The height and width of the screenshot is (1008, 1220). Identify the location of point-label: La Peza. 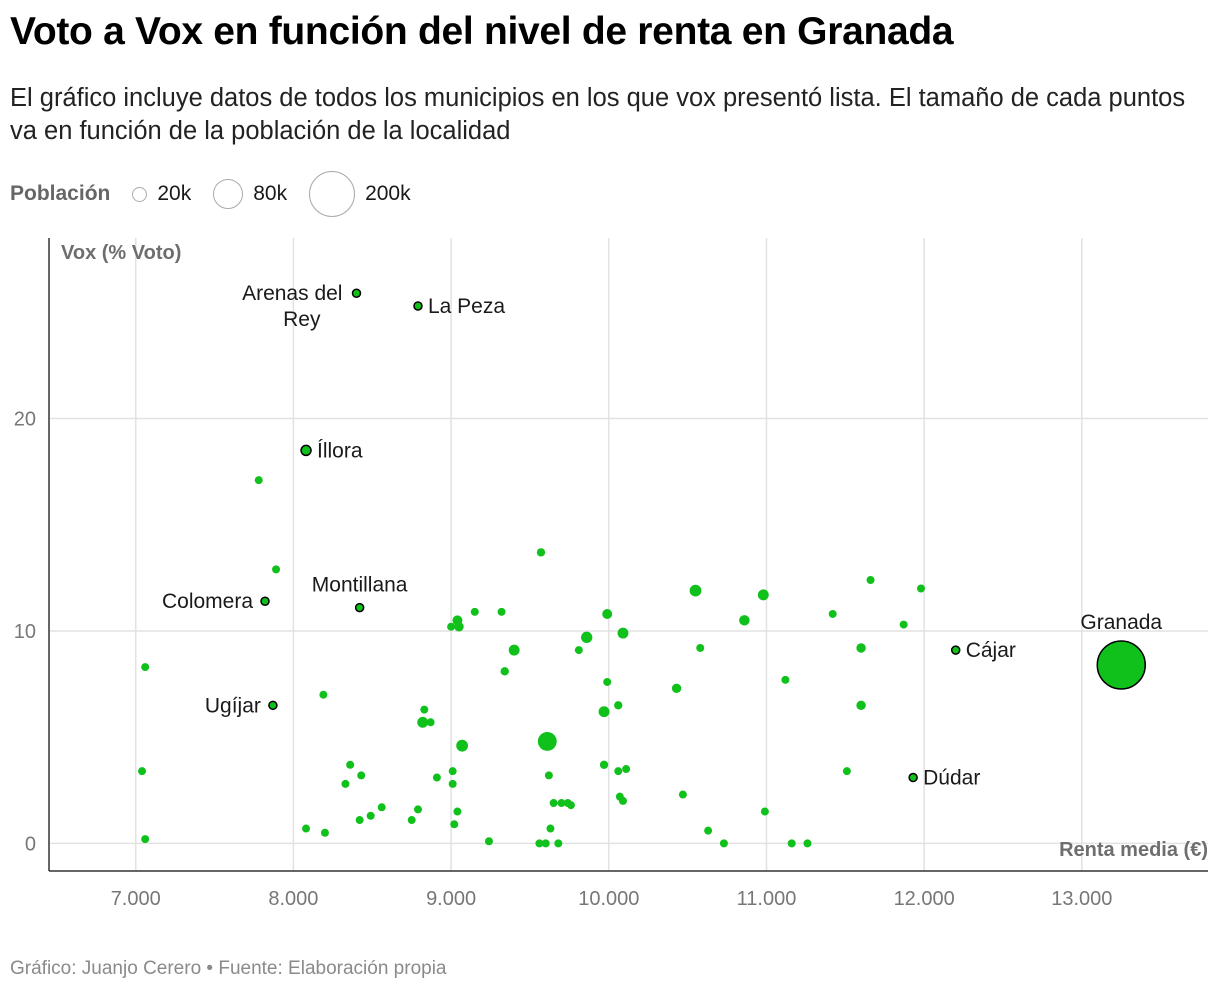
(466, 306).